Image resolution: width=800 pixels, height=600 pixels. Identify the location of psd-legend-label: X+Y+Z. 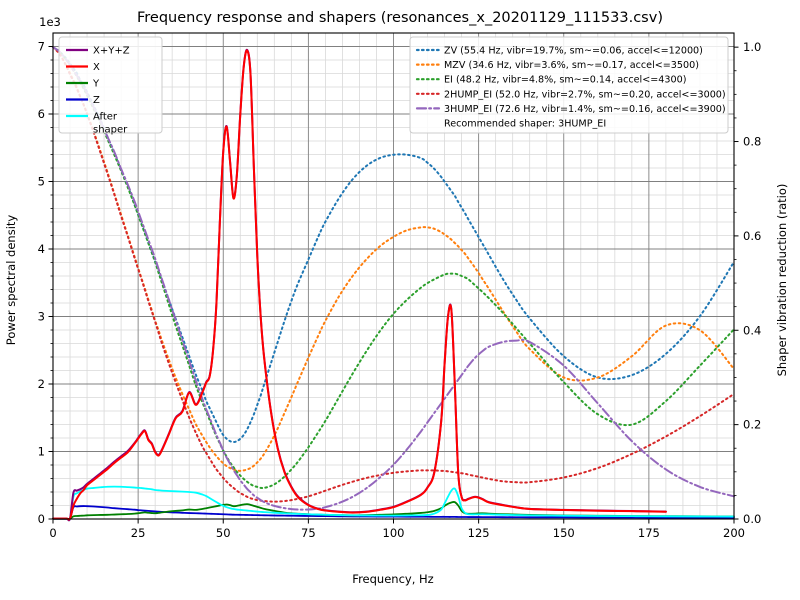
(111, 51).